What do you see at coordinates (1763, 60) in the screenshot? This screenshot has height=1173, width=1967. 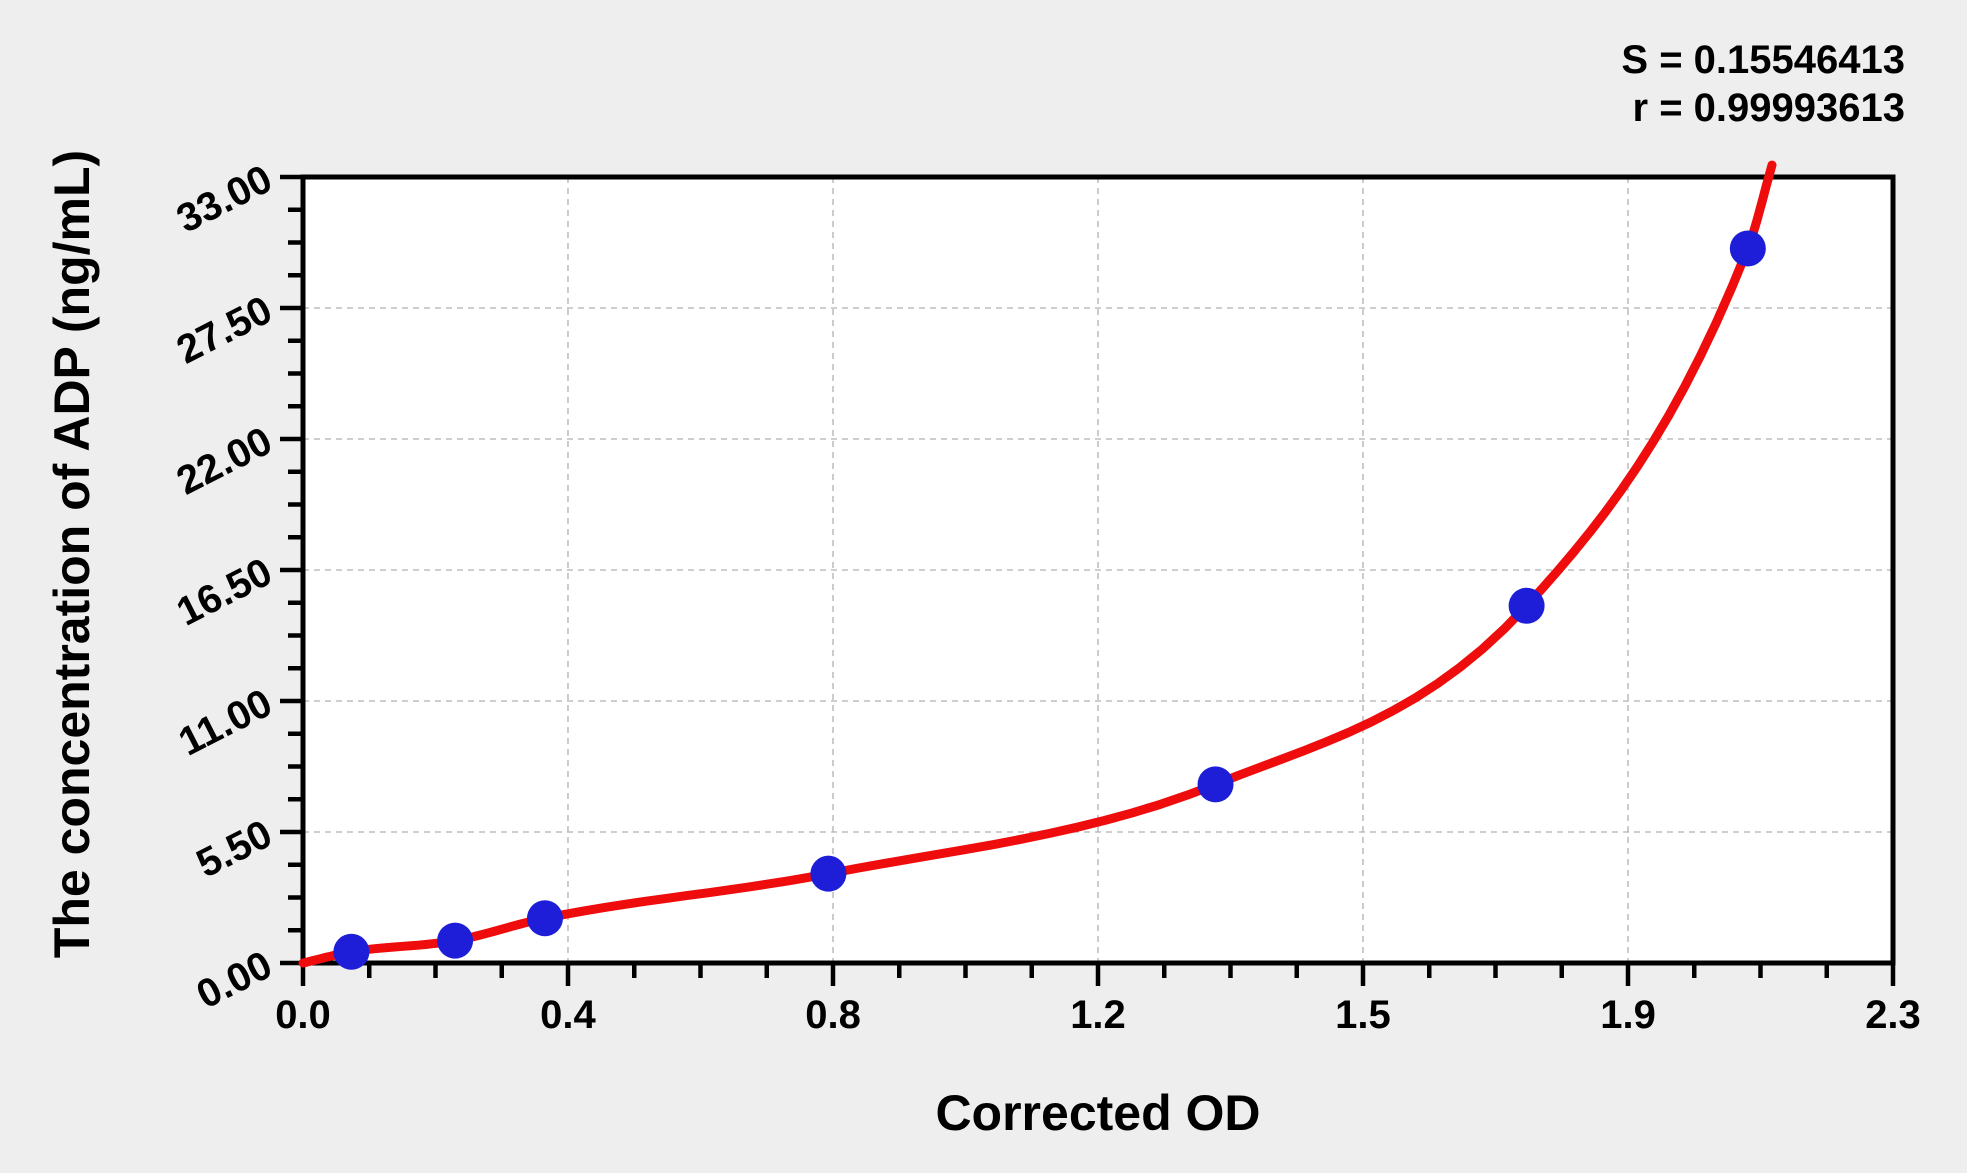 I see `s-value: S = 0.15546413` at bounding box center [1763, 60].